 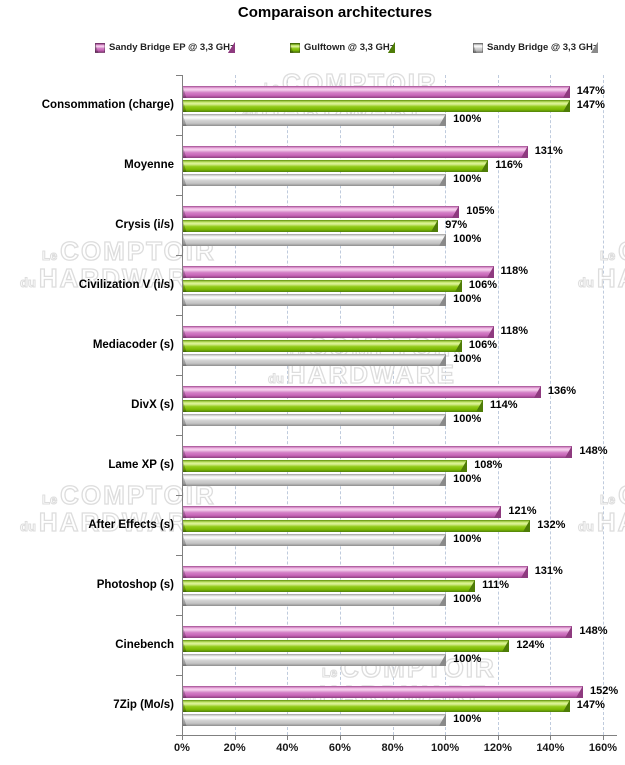 What do you see at coordinates (392, 748) in the screenshot?
I see `x-axis-tick-label: 80%` at bounding box center [392, 748].